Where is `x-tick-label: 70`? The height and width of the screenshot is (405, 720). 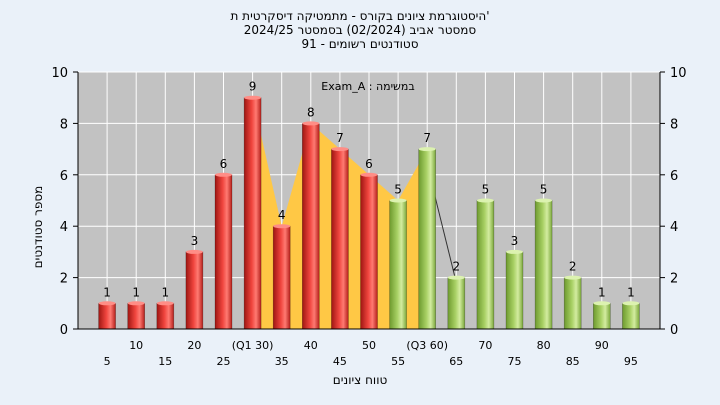 x-tick-label: 70 is located at coordinates (485, 345).